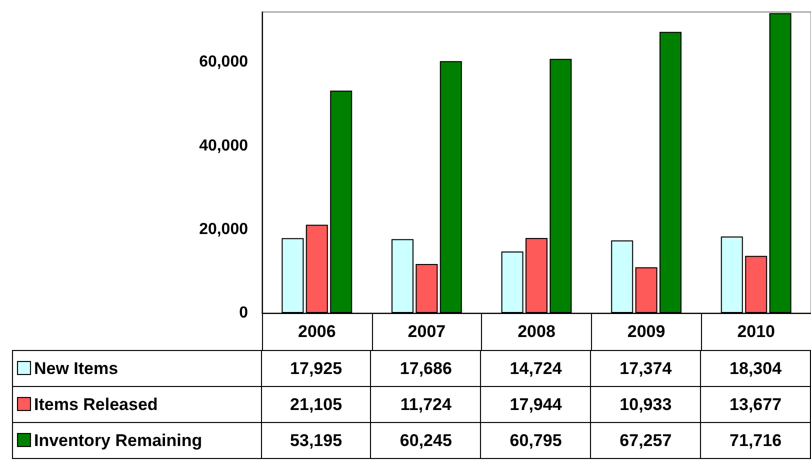 The image size is (811, 461). I want to click on x-tick-label: 2010, so click(756, 331).